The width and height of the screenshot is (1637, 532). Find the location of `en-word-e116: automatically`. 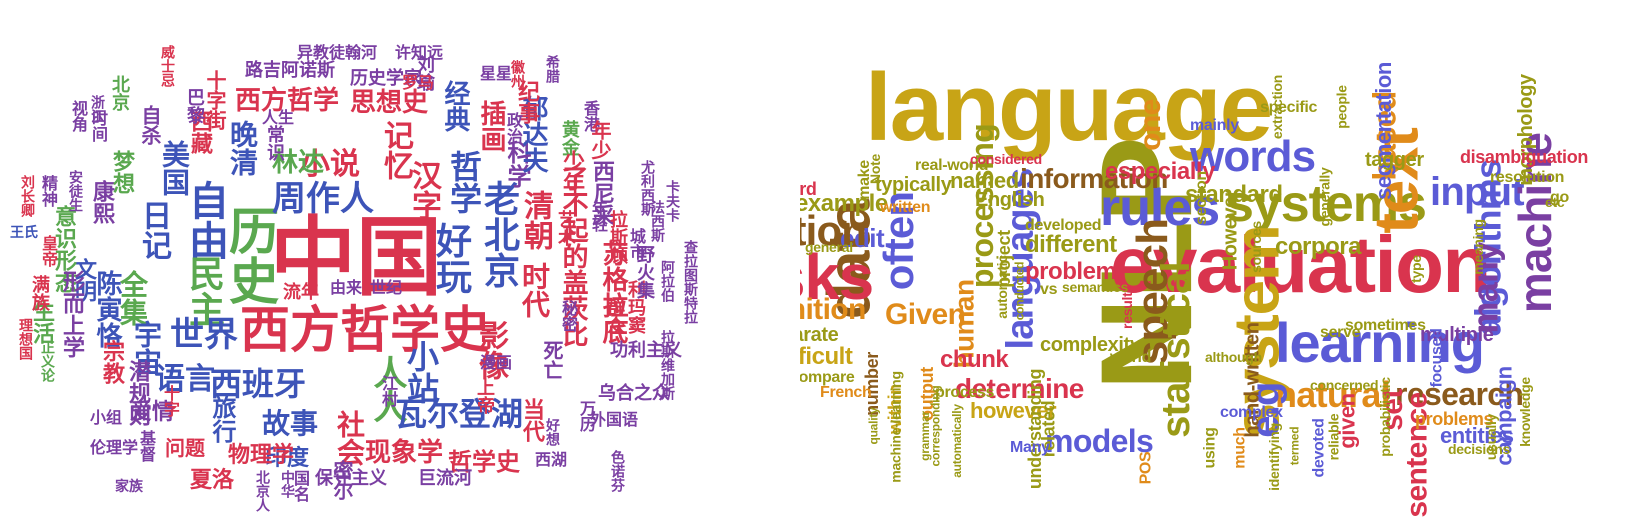

en-word-e116: automatically is located at coordinates (956, 441).